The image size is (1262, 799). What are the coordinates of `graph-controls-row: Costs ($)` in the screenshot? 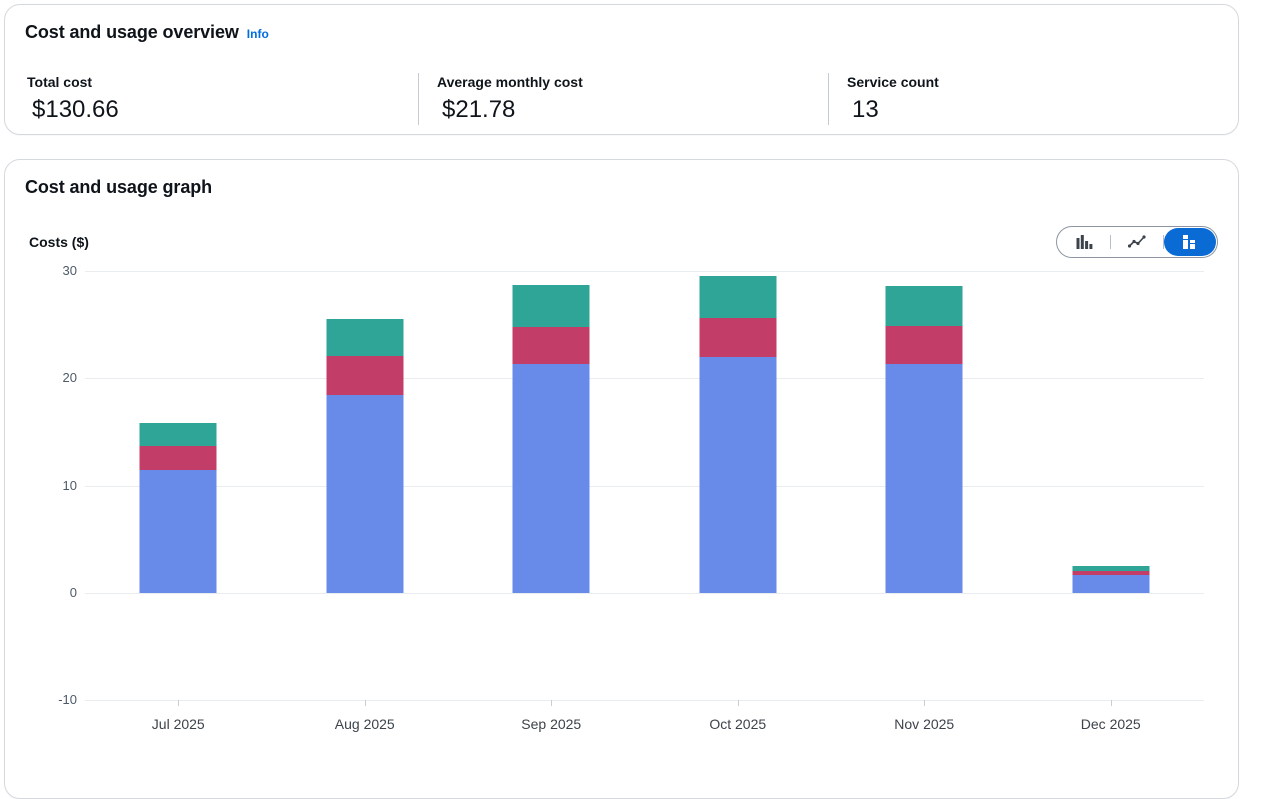 It's located at (623, 242).